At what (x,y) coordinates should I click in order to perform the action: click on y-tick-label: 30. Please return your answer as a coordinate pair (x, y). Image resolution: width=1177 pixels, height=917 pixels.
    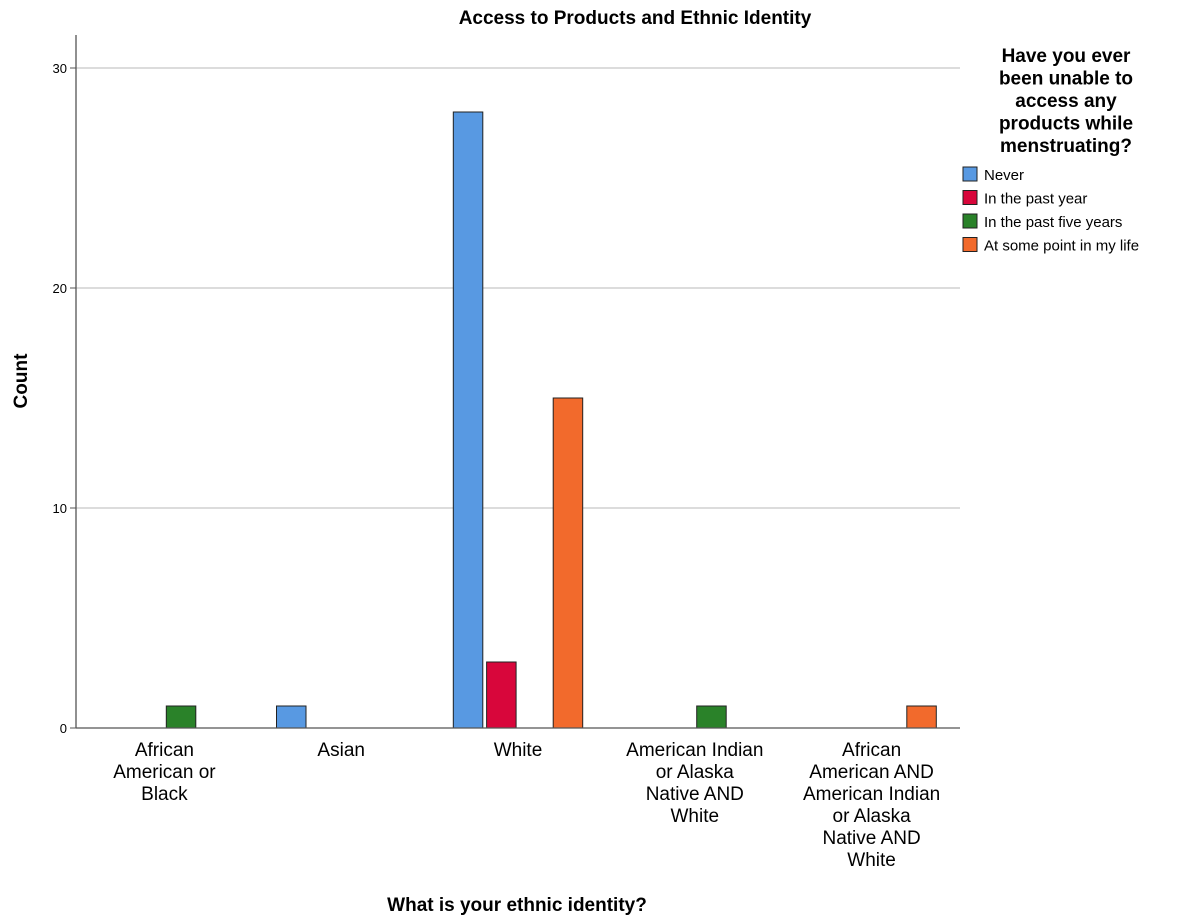
    Looking at the image, I should click on (60, 68).